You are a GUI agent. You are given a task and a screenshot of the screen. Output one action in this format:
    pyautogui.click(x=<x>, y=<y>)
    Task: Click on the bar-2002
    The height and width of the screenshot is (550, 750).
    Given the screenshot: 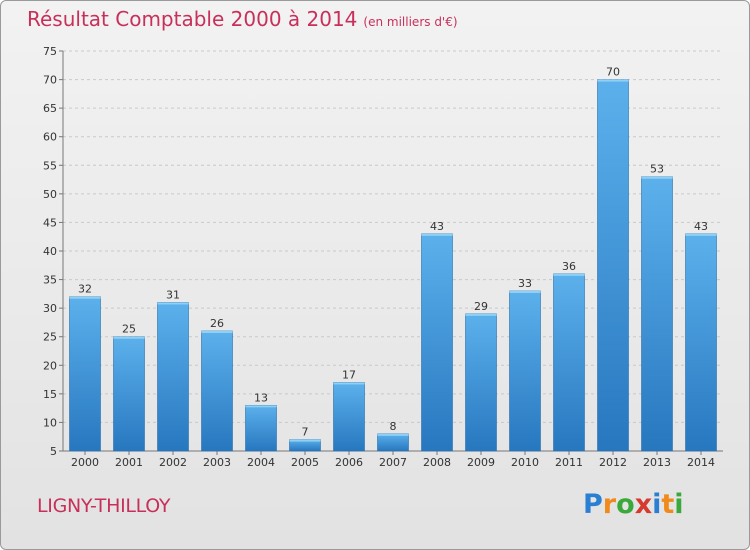 What is the action you would take?
    pyautogui.click(x=173, y=377)
    